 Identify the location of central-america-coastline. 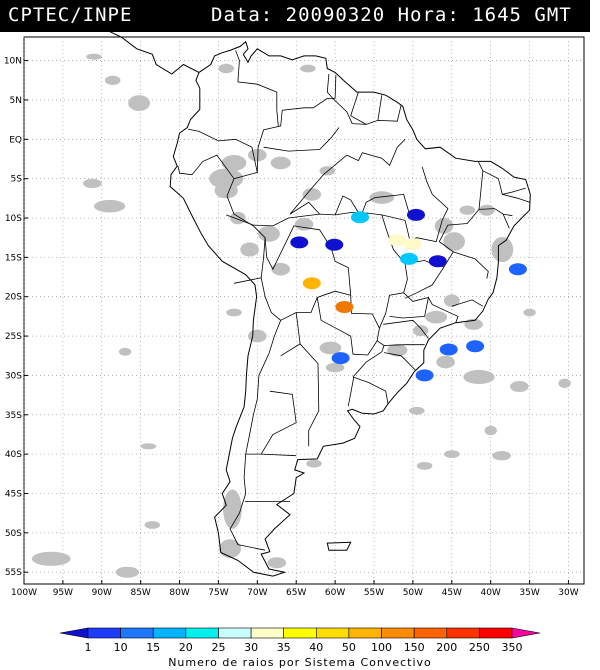
(154, 53).